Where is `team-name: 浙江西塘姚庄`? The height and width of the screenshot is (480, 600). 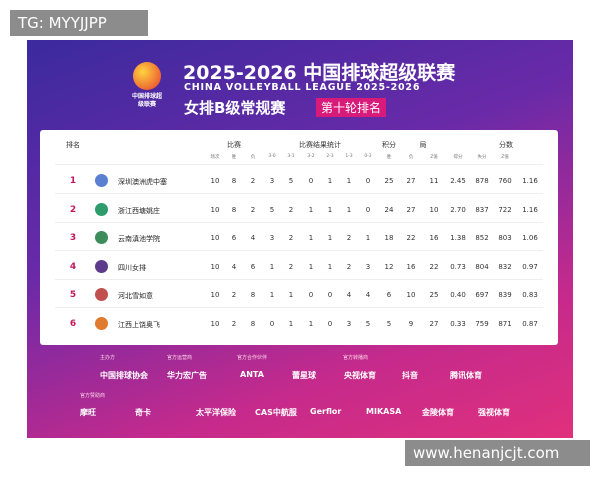
team-name: 浙江西塘姚庄 is located at coordinates (139, 210).